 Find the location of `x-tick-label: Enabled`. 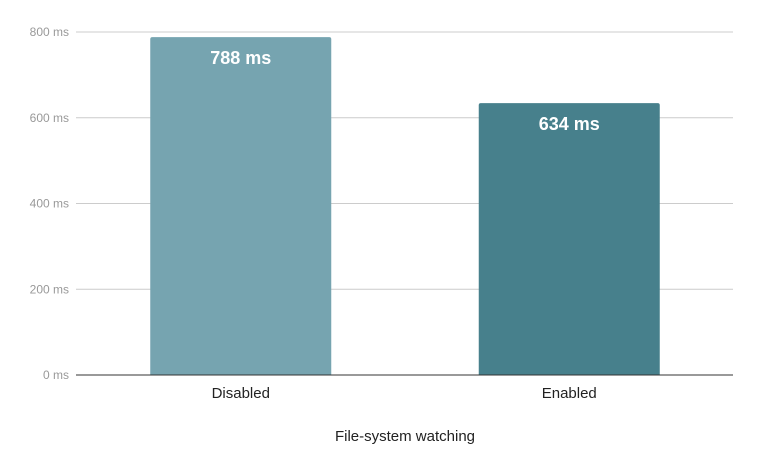

x-tick-label: Enabled is located at coordinates (569, 393).